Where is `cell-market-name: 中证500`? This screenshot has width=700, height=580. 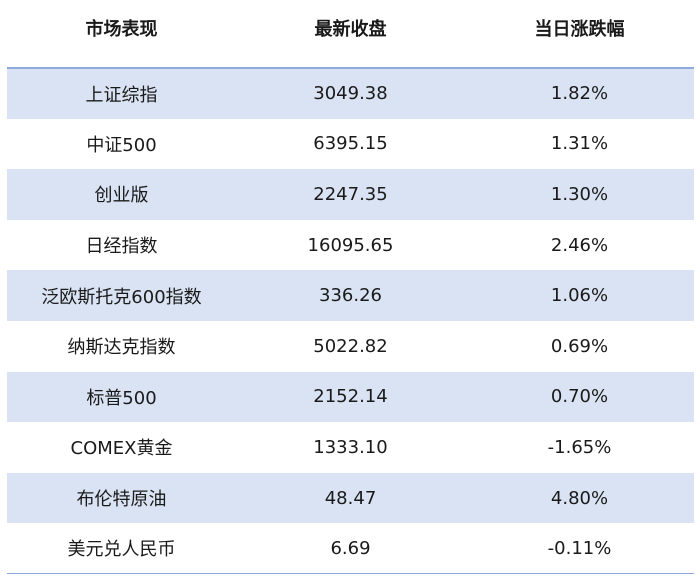 cell-market-name: 中证500 is located at coordinates (121, 145).